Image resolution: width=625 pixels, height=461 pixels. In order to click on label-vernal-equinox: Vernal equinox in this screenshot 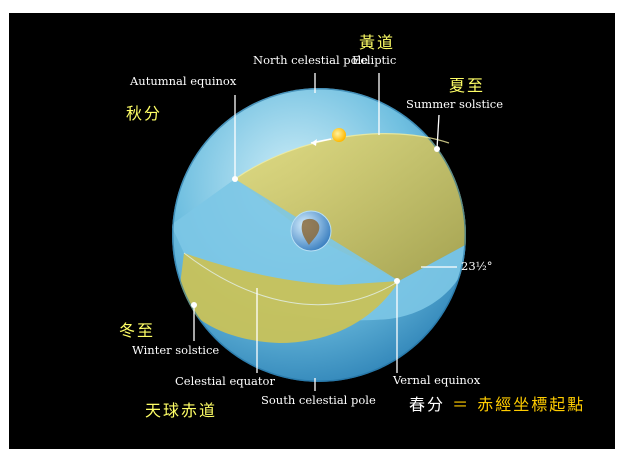, I will do `click(436, 380)`.